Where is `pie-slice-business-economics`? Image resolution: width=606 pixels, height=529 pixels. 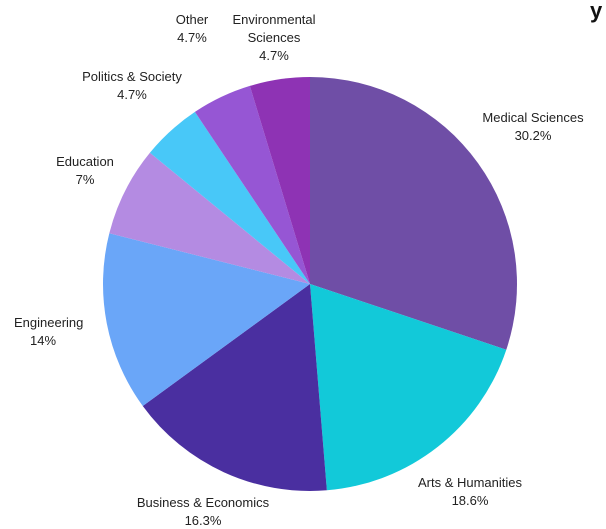 pie-slice-business-economics is located at coordinates (234, 387).